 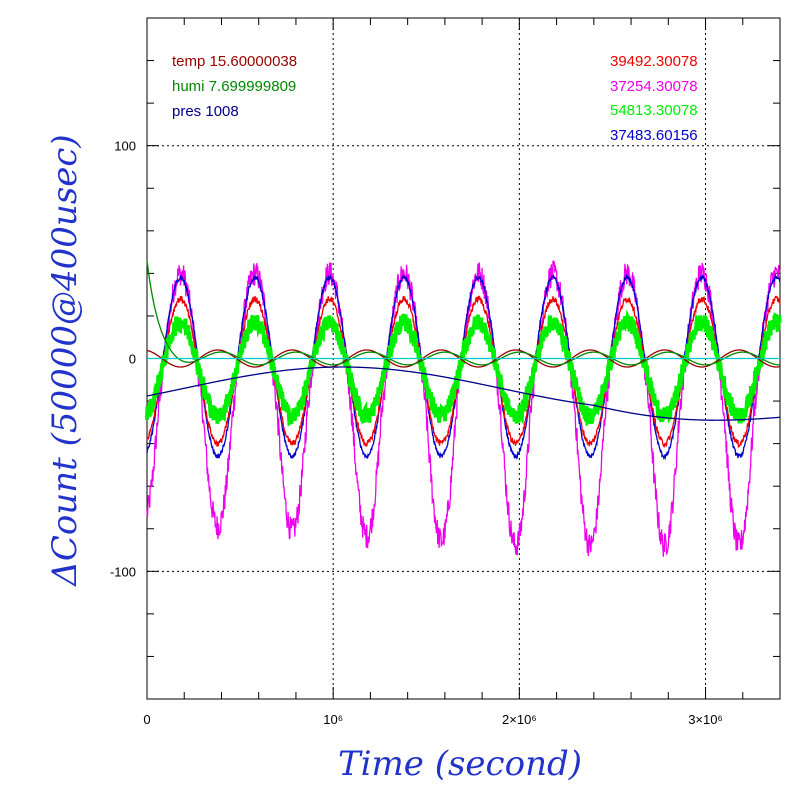 What do you see at coordinates (654, 110) in the screenshot?
I see `legend-right-2: 54813.30078` at bounding box center [654, 110].